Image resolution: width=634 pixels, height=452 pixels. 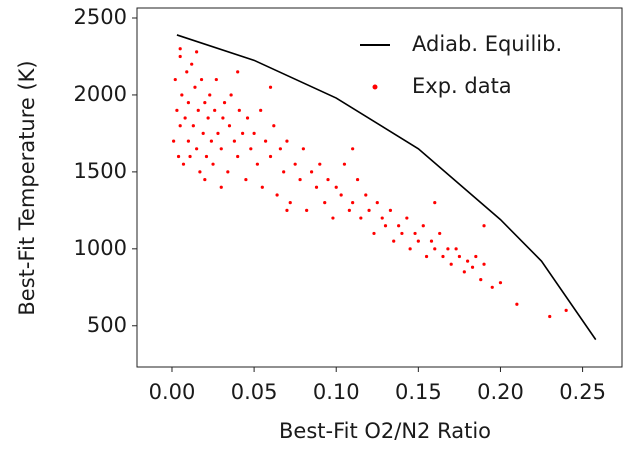 I want to click on y-tick-label: 2500, so click(x=100, y=17).